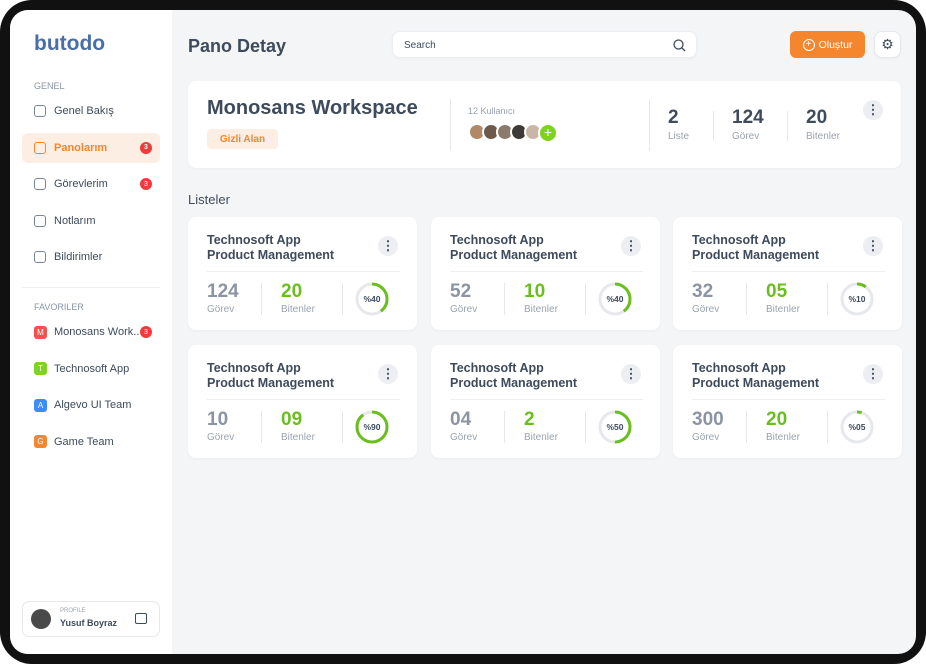 The width and height of the screenshot is (926, 664). What do you see at coordinates (89, 623) in the screenshot?
I see `profile-name: Yusuf Boyraz` at bounding box center [89, 623].